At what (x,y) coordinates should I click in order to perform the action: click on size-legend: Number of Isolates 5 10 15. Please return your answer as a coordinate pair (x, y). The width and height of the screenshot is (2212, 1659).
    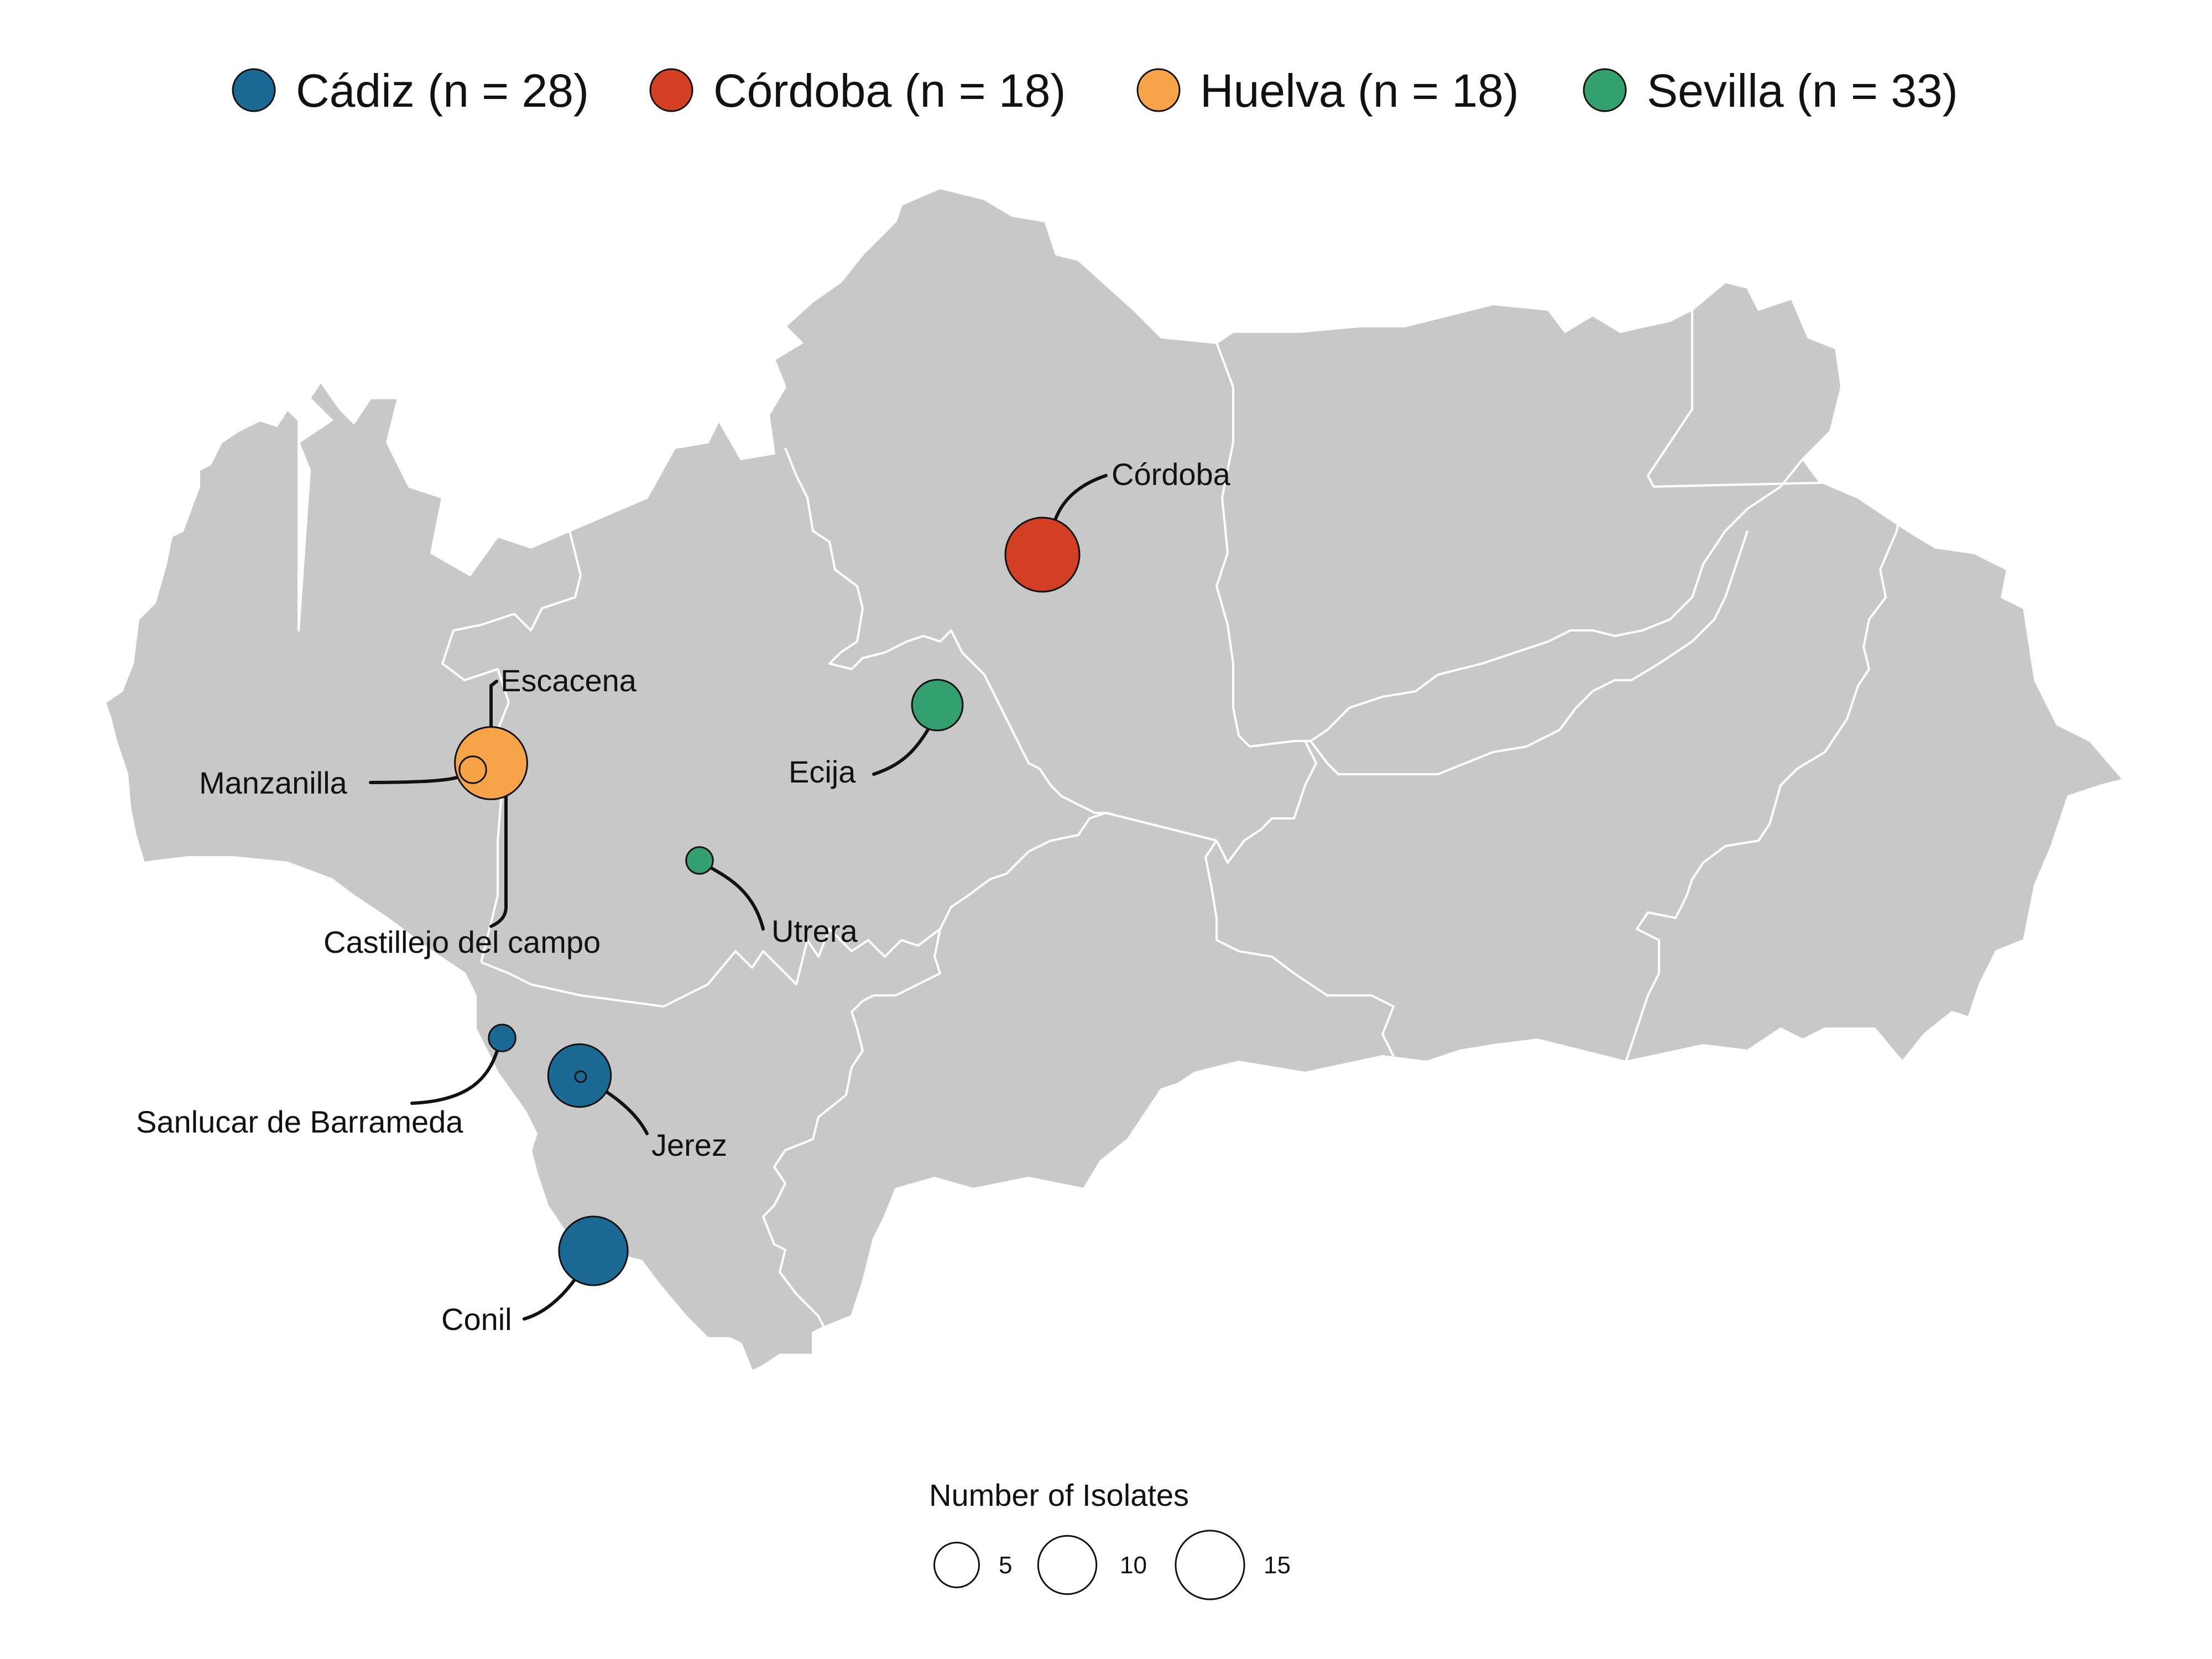
    Looking at the image, I should click on (1110, 1539).